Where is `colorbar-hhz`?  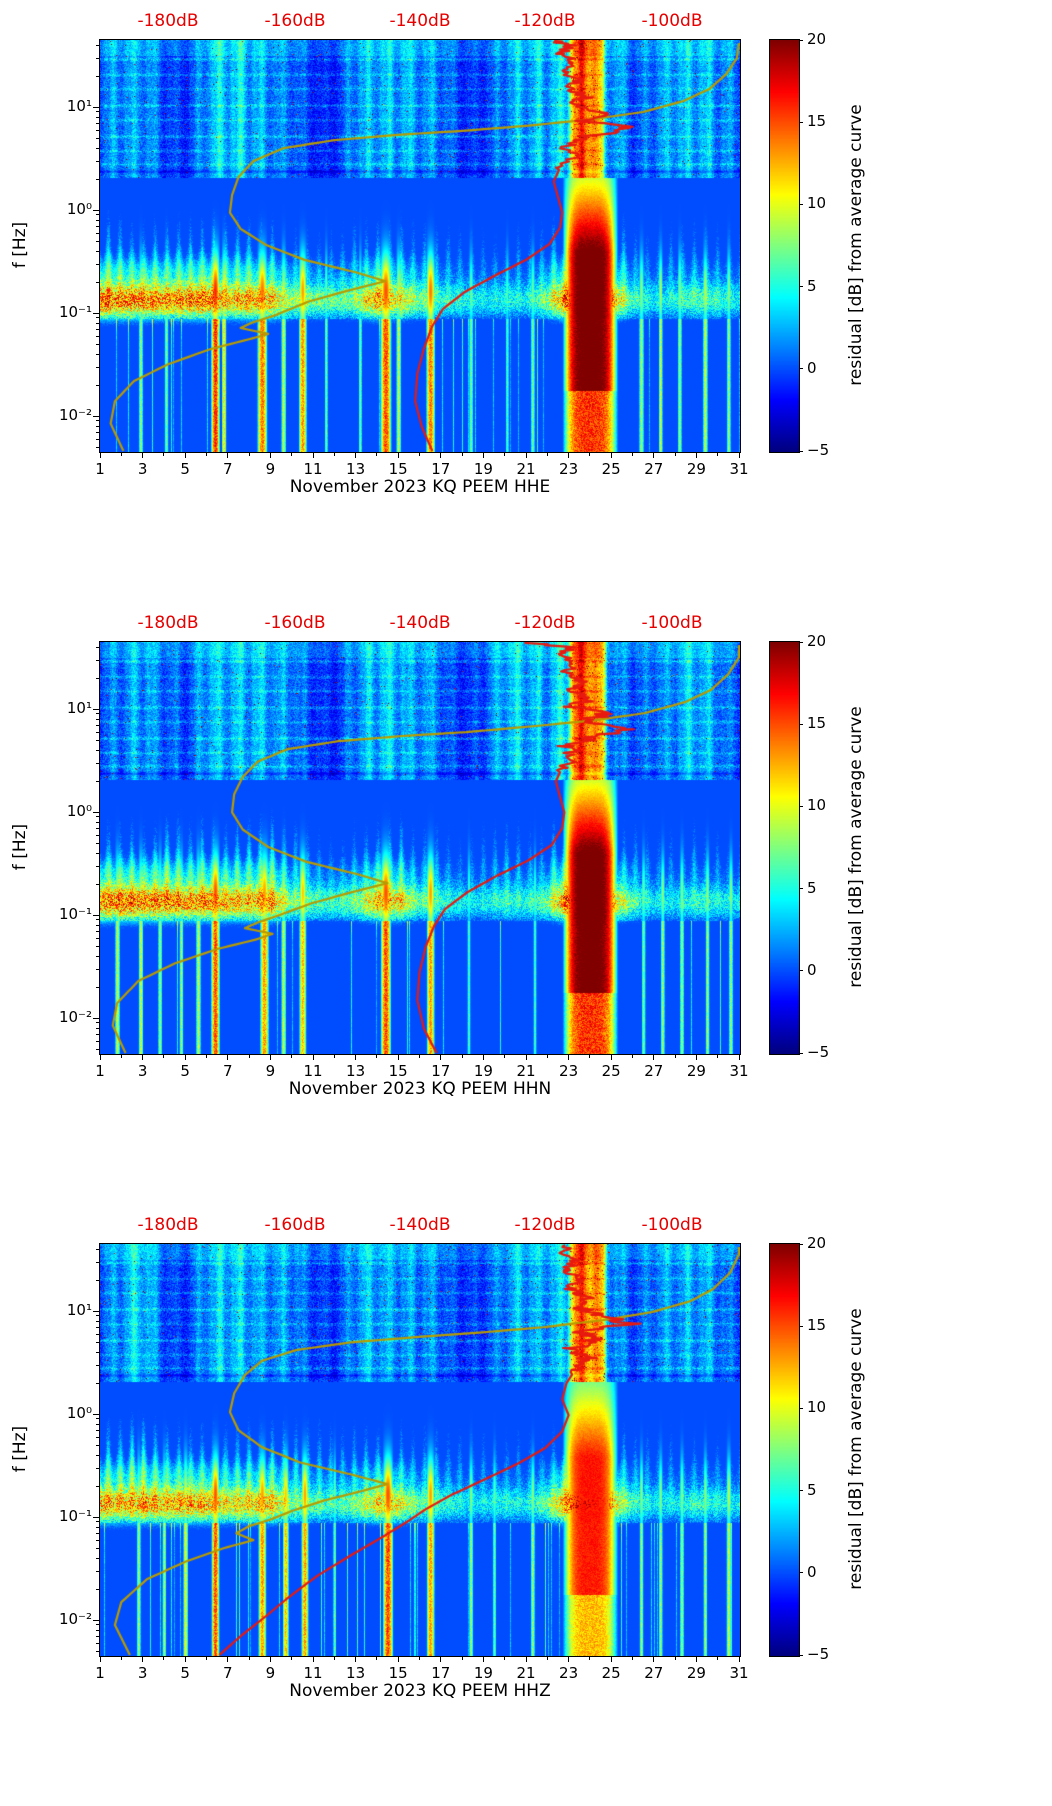 colorbar-hhz is located at coordinates (784, 1450).